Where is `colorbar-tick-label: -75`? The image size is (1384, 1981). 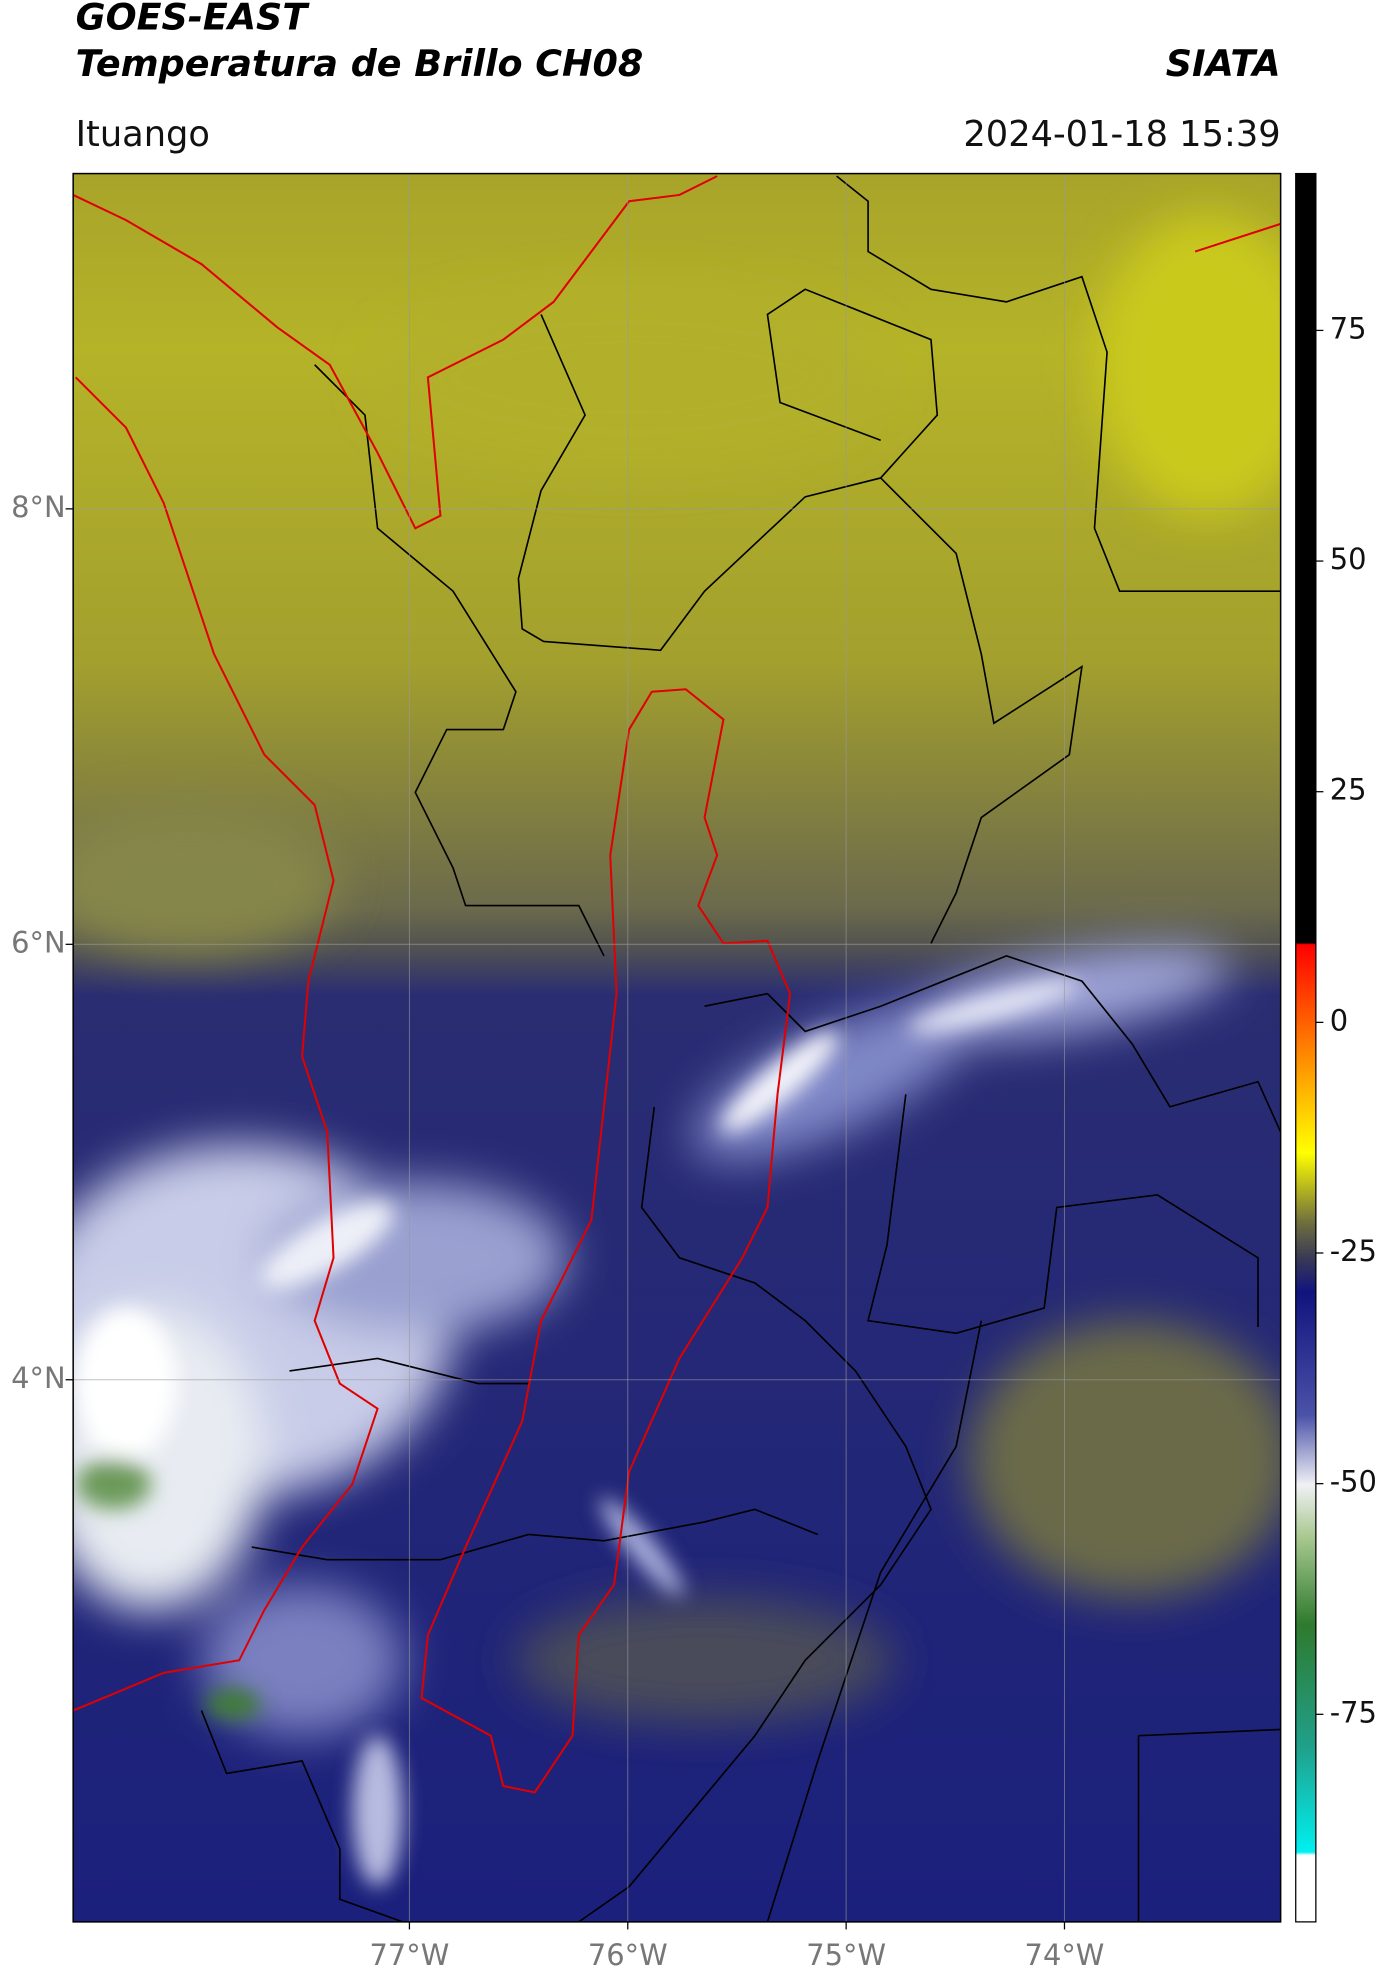
colorbar-tick-label: -75 is located at coordinates (1353, 1712).